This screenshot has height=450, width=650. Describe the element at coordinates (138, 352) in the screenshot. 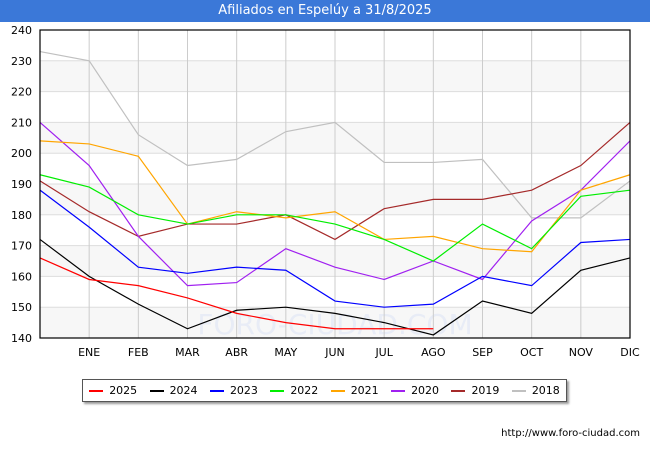

I see `x-tick-label: FEB` at that location.